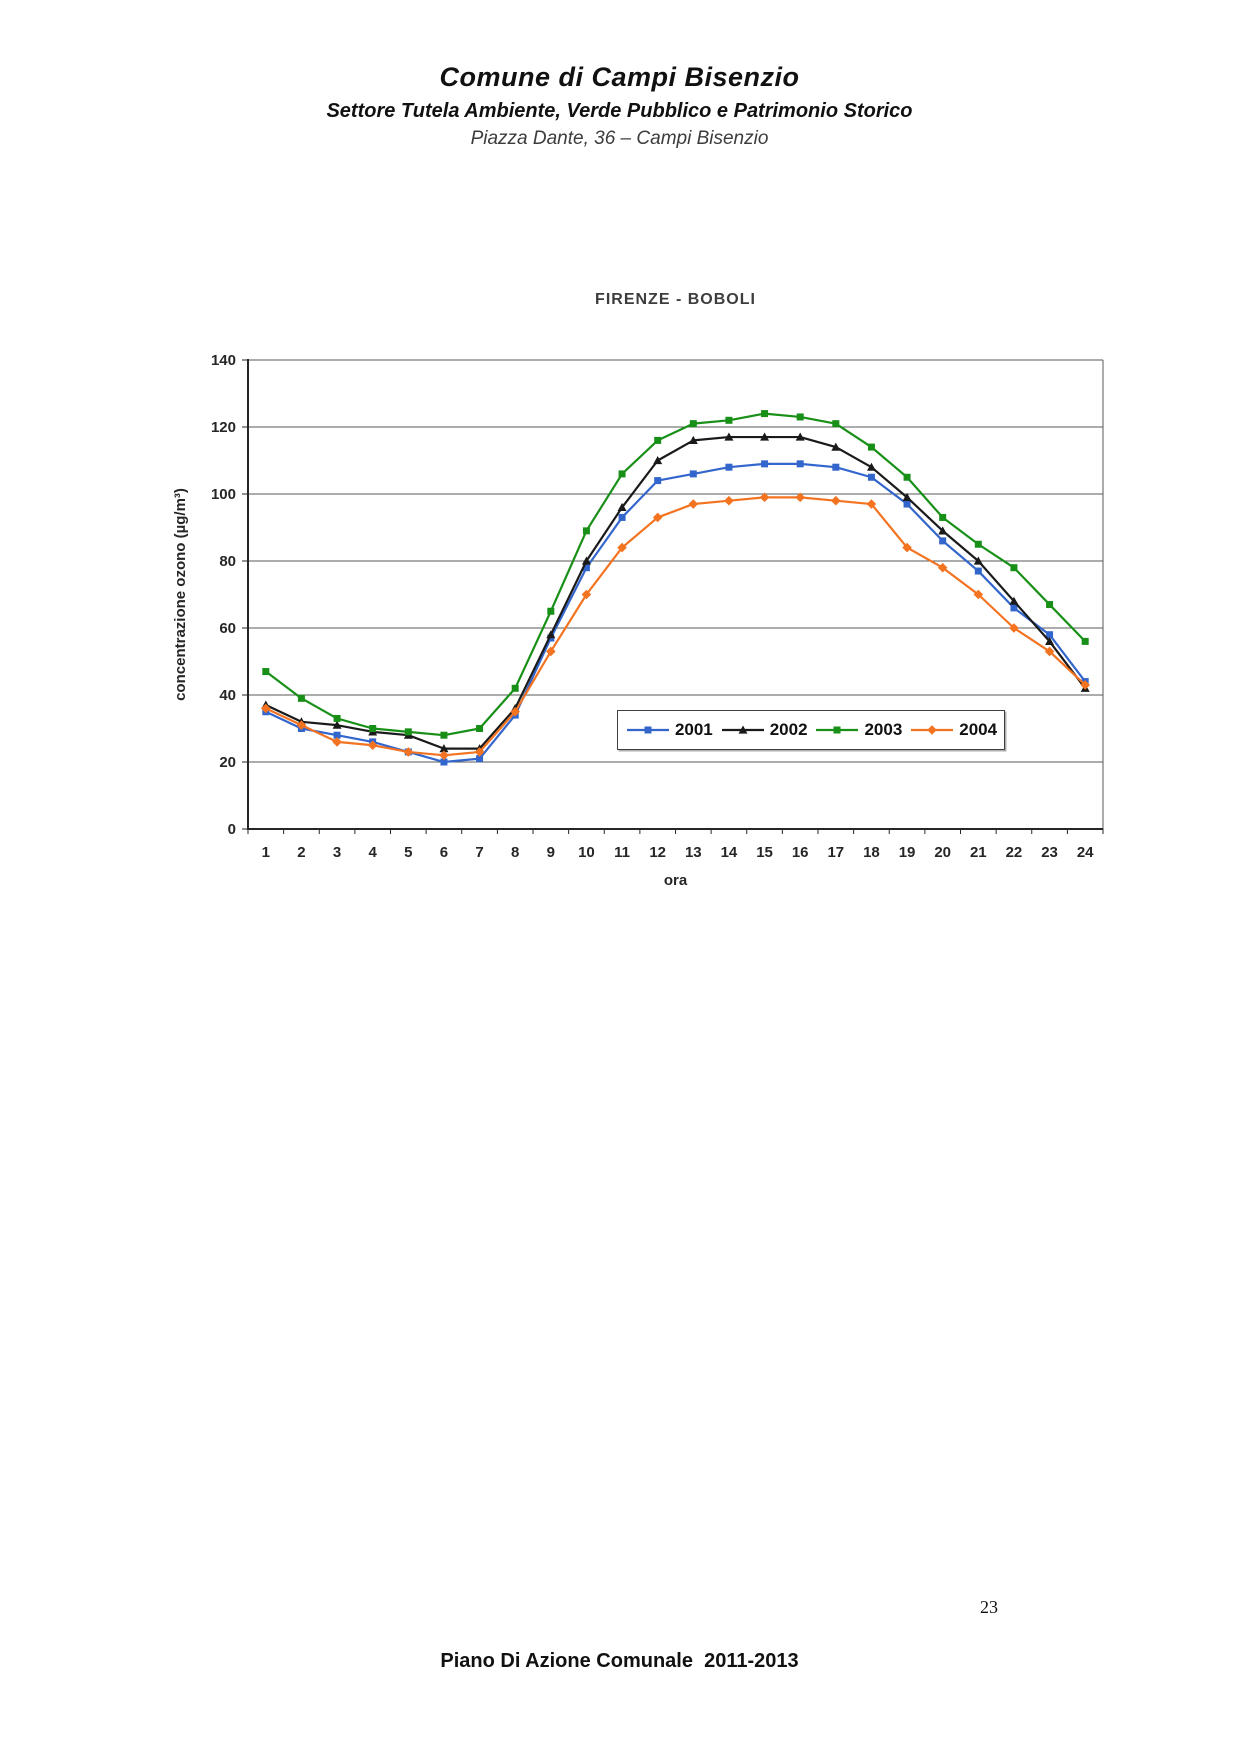 This screenshot has width=1239, height=1753. What do you see at coordinates (223, 494) in the screenshot?
I see `y-tick-label: 100` at bounding box center [223, 494].